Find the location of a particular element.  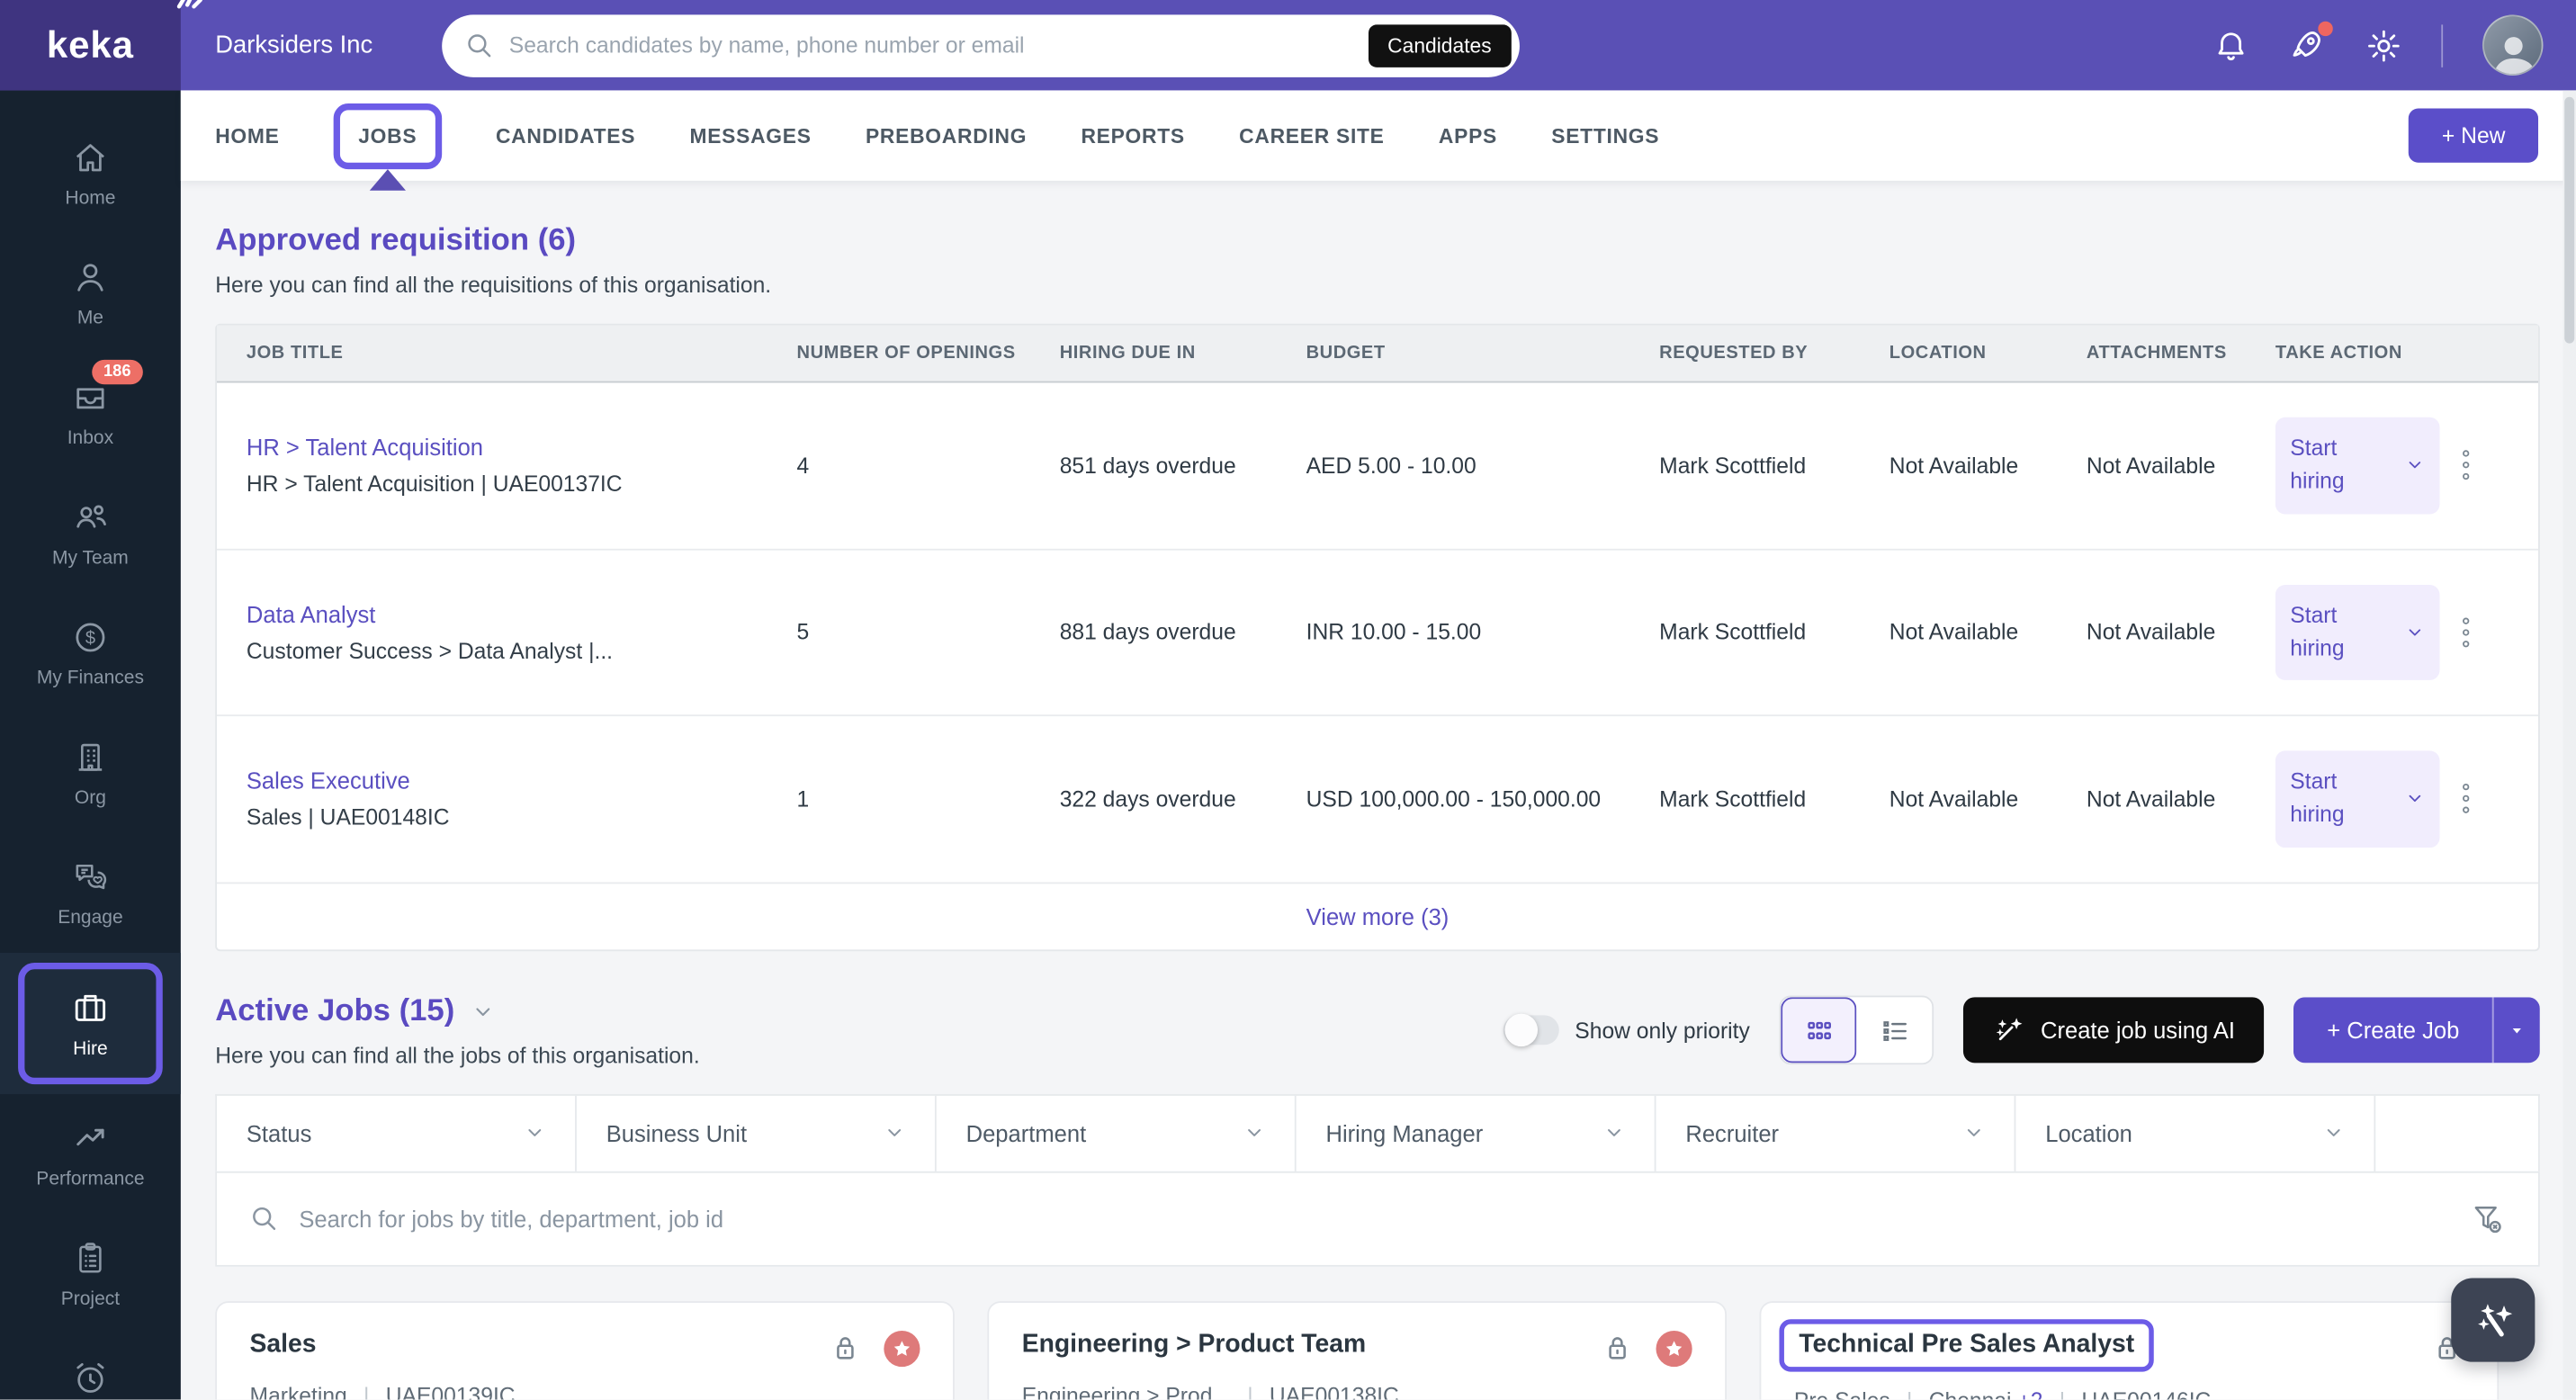

more-locations-link: +2 is located at coordinates (2030, 1393).